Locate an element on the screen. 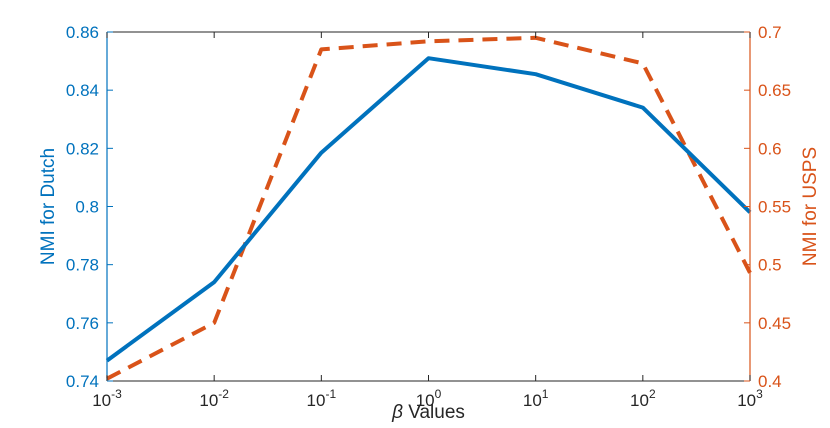 The height and width of the screenshot is (428, 830). left-y-tick-label: 0.76 is located at coordinates (82, 323).